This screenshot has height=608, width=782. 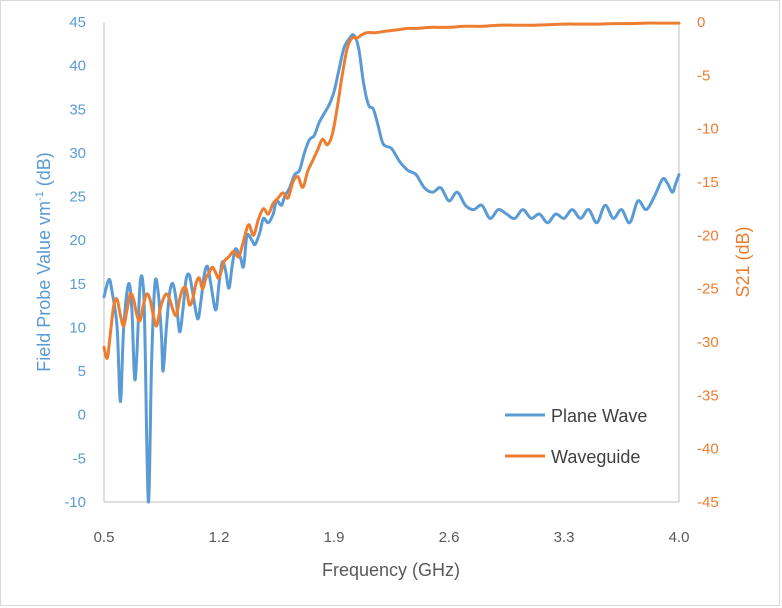 I want to click on left-tick-label: 40, so click(x=77, y=66).